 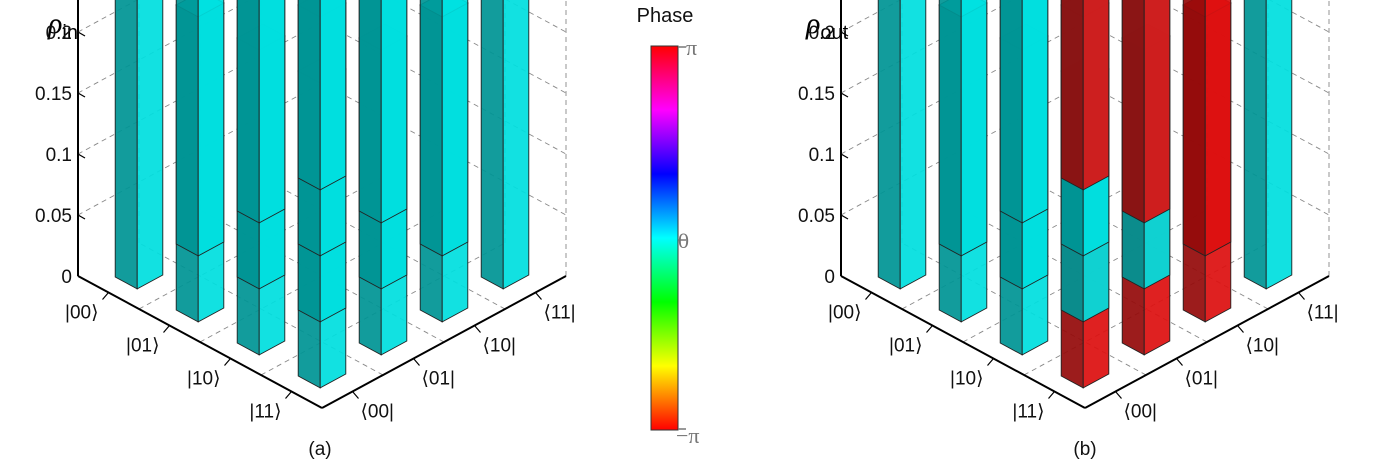 I want to click on colorbar-frame, so click(x=664, y=238).